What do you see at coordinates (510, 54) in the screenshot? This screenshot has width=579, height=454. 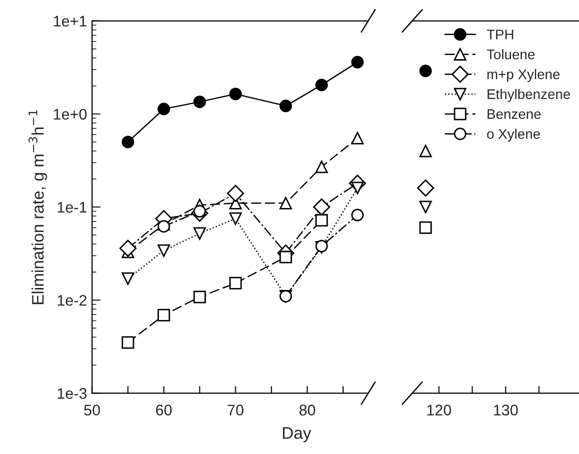 I see `legend-label: Toluene` at bounding box center [510, 54].